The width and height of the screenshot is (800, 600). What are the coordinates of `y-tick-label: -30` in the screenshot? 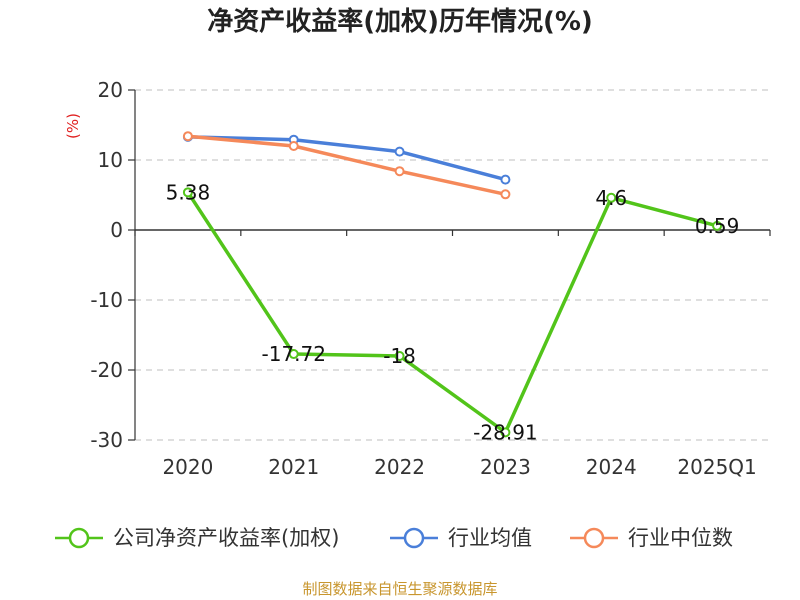 It's located at (106, 440).